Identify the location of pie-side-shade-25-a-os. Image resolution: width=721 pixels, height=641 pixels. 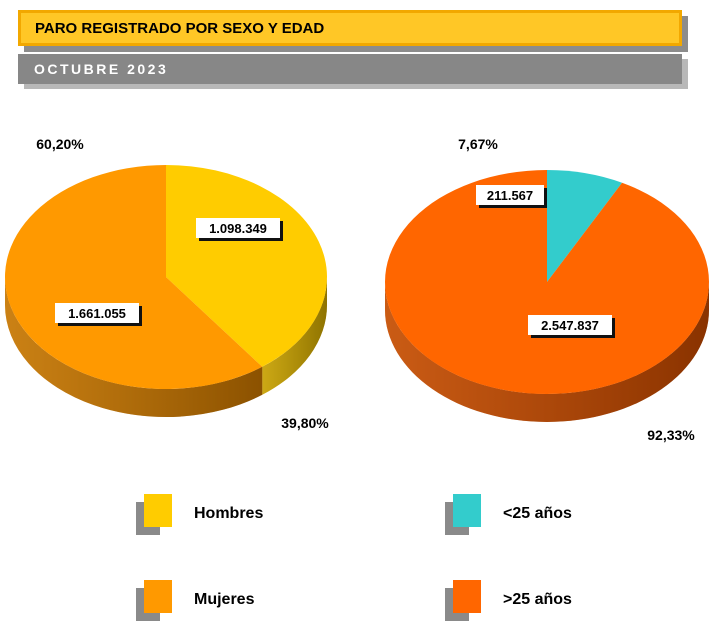
(547, 352).